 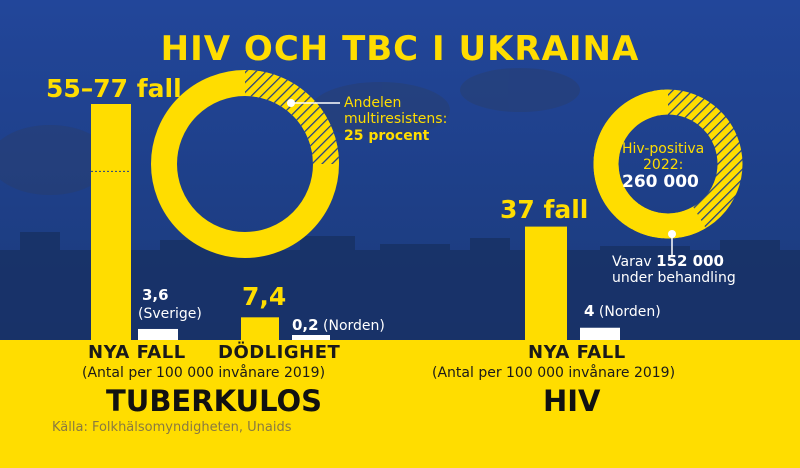 What do you see at coordinates (354, 326) in the screenshot?
I see `tb-nordic-deaths-country: (Norden)` at bounding box center [354, 326].